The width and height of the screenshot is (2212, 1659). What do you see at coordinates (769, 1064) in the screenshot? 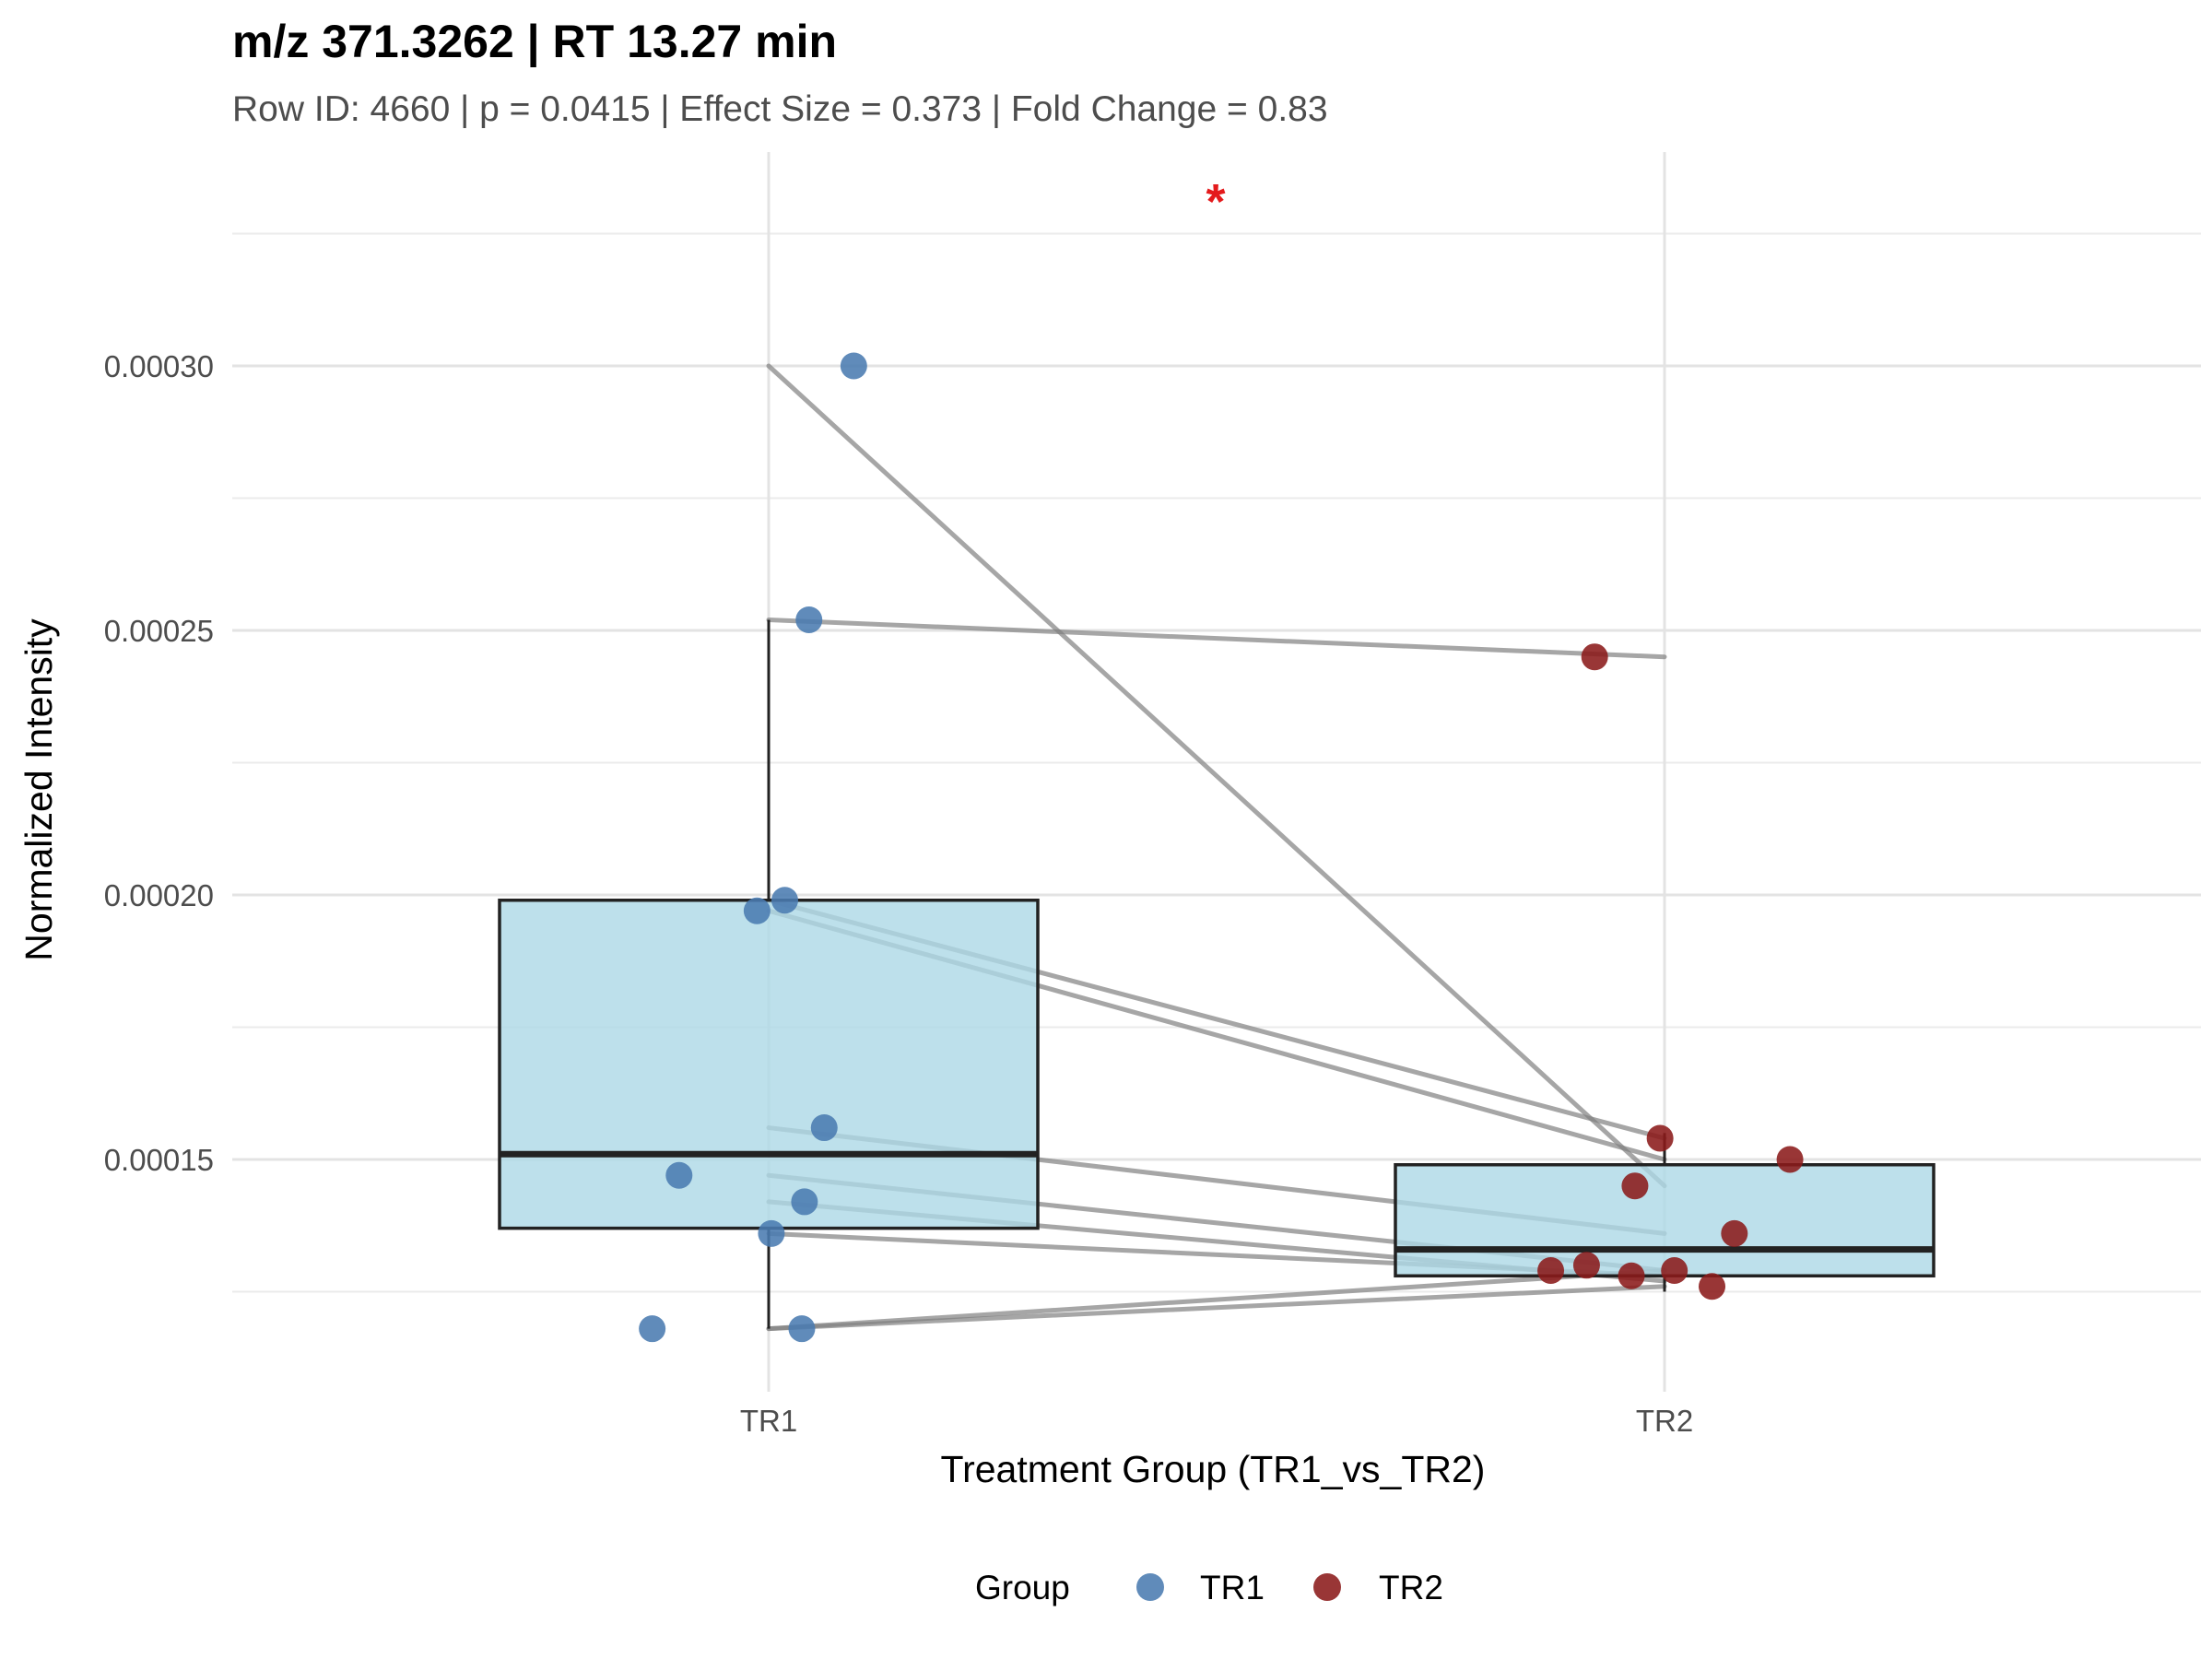
I see `box-tr1` at bounding box center [769, 1064].